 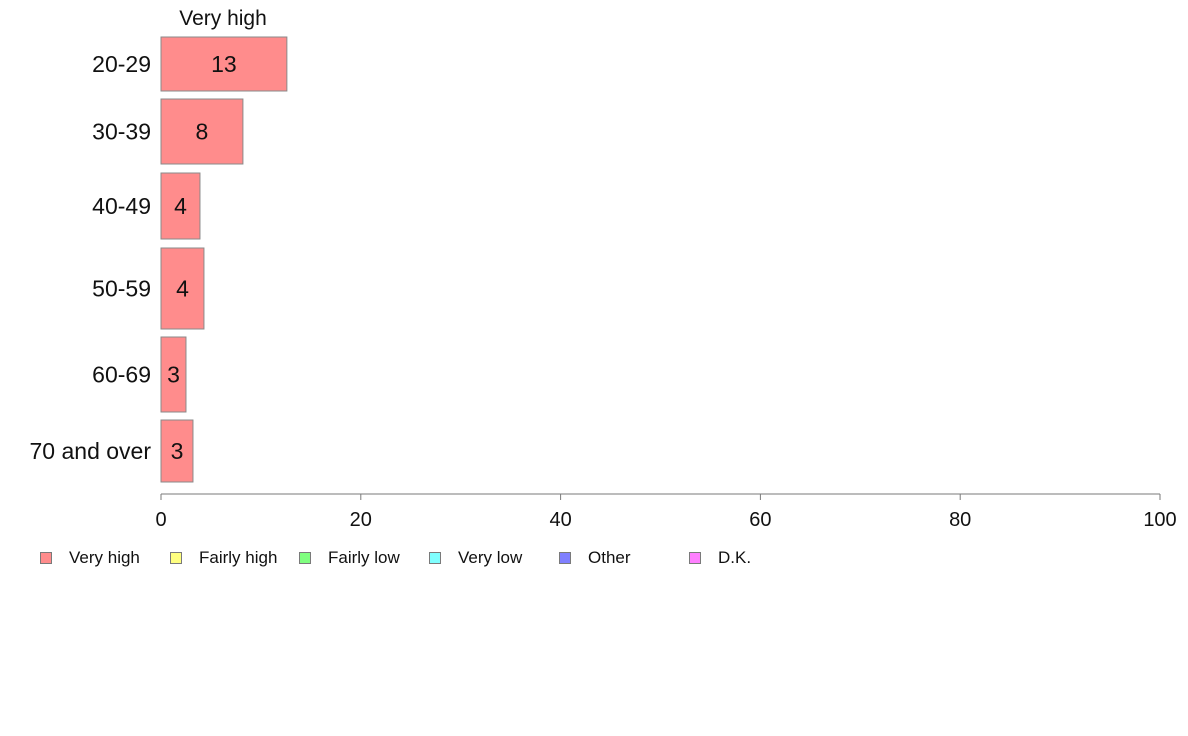 What do you see at coordinates (666, 512) in the screenshot?
I see `x-axis: 0 20 40 60 80 100` at bounding box center [666, 512].